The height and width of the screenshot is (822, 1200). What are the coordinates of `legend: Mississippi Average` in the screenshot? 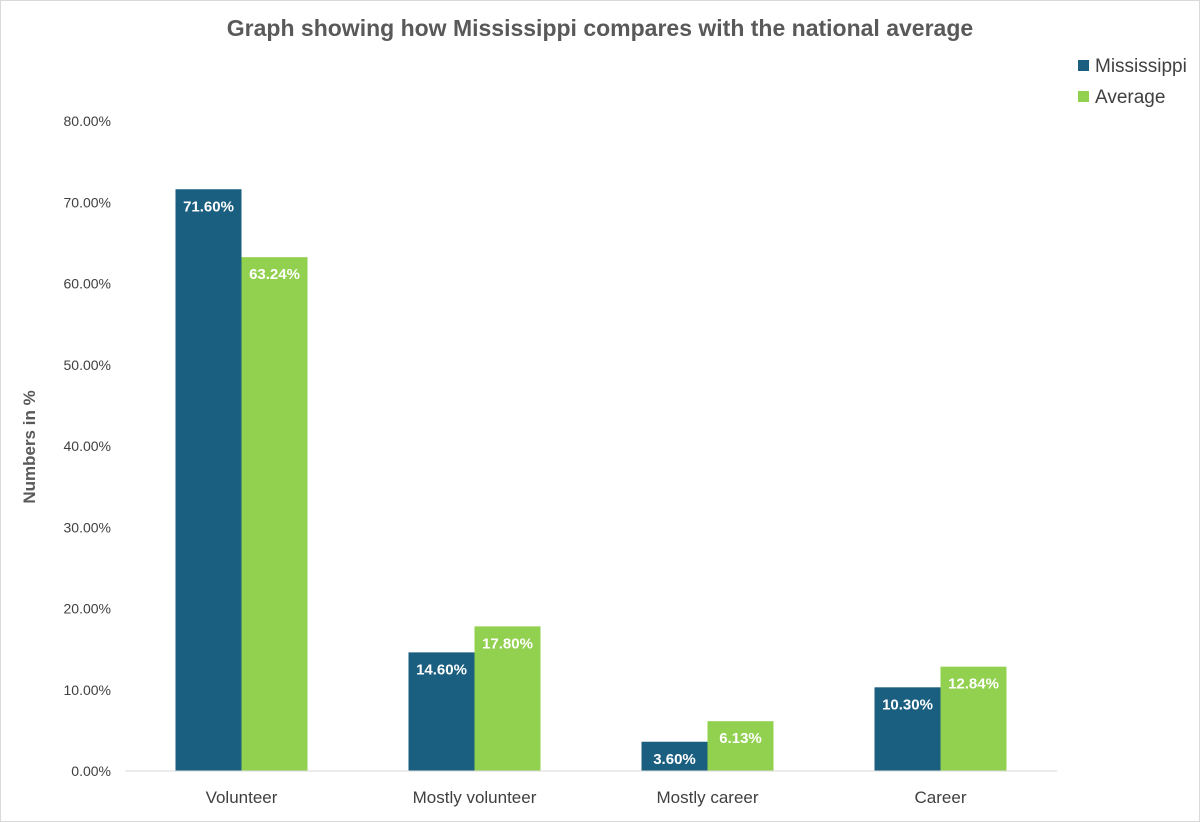 It's located at (1132, 82).